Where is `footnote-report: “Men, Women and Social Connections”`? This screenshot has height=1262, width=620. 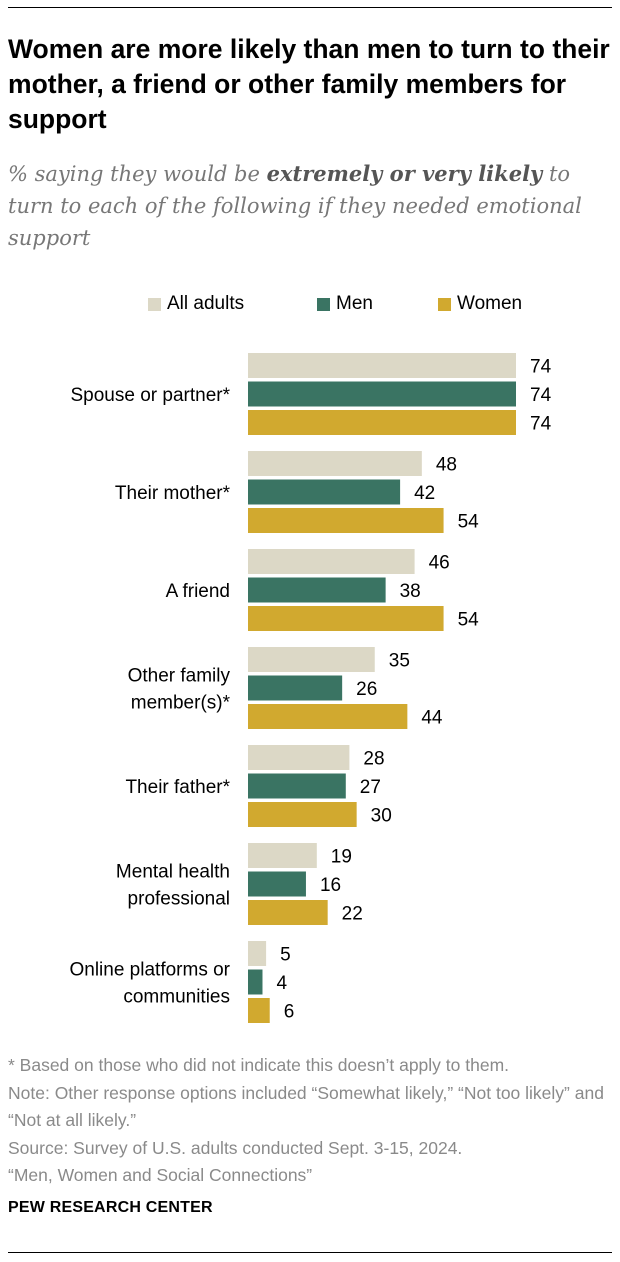
footnote-report: “Men, Women and Social Connections” is located at coordinates (160, 1175).